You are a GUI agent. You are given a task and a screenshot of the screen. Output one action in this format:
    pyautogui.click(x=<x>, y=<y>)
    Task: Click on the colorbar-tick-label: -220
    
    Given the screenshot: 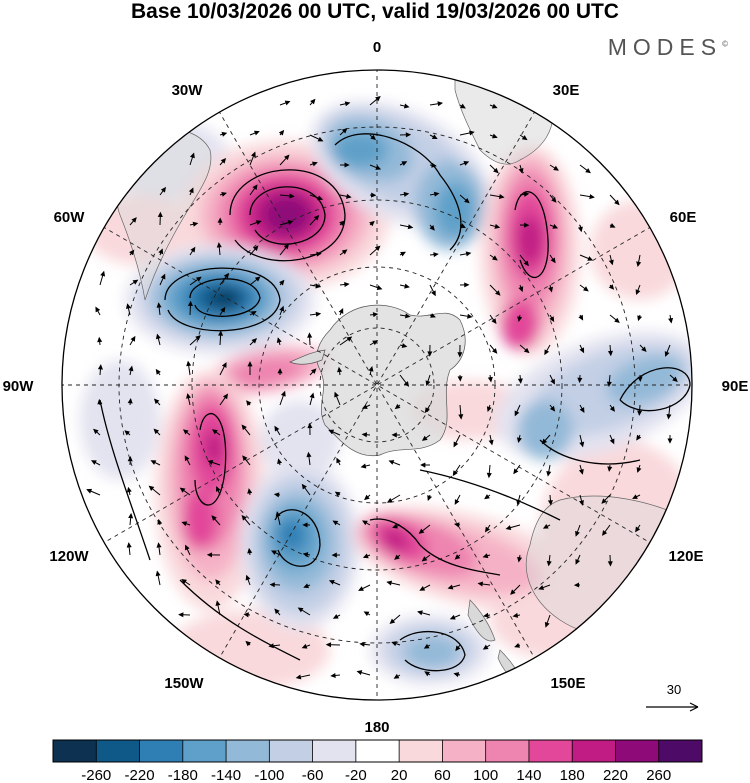 What is the action you would take?
    pyautogui.click(x=140, y=775)
    